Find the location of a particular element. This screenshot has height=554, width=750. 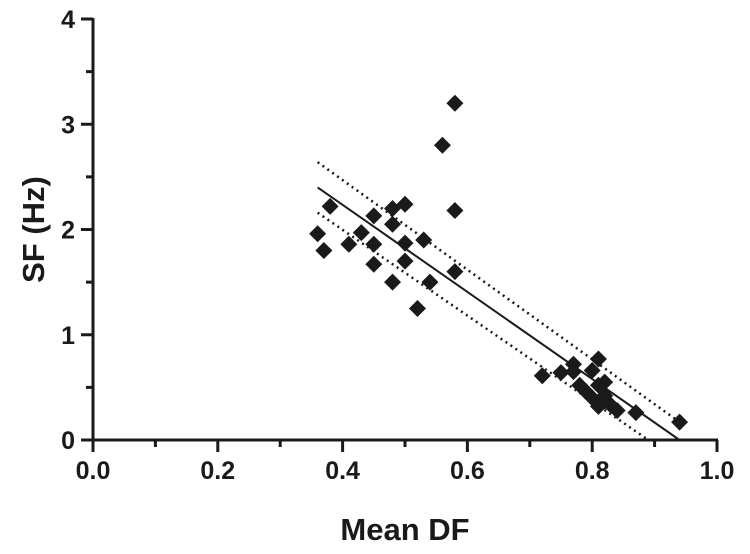

x-axis-title: Mean DF is located at coordinates (404, 529).